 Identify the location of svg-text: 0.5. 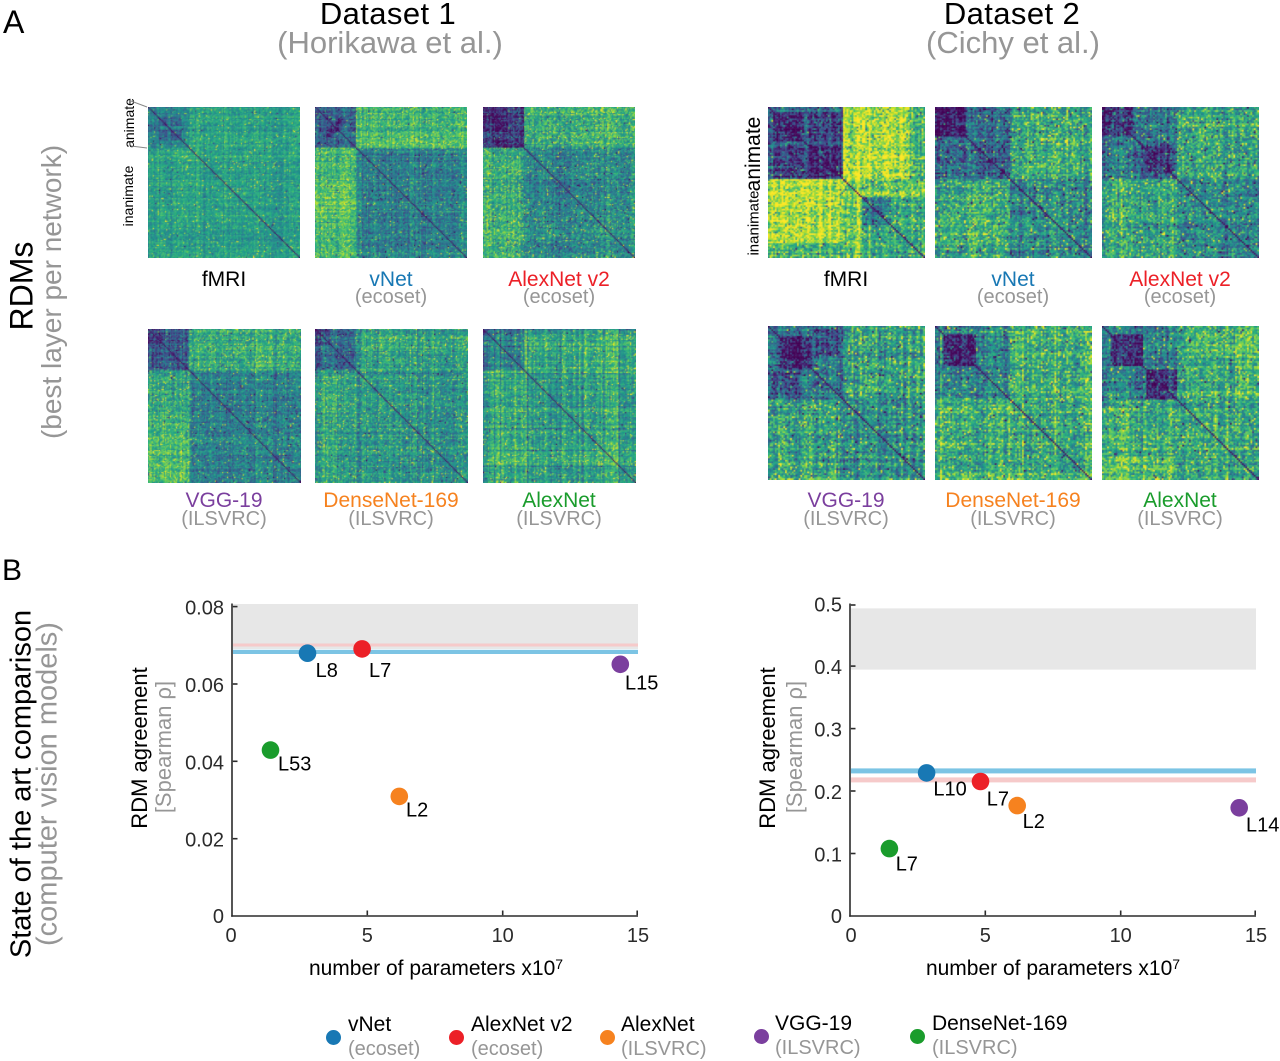
(828, 606).